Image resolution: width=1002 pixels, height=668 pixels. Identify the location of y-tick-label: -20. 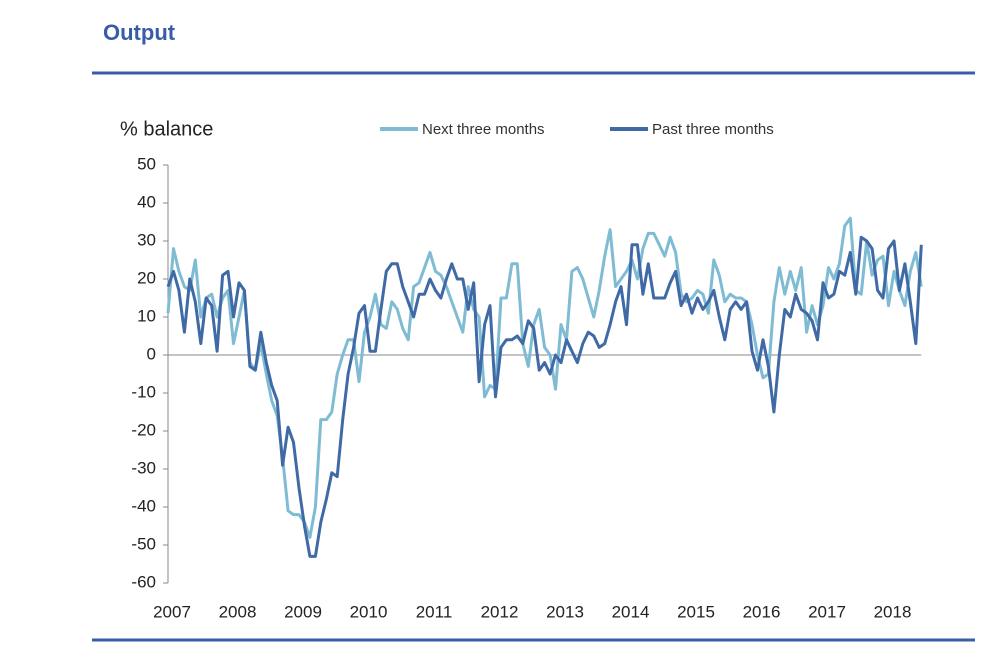
(143, 429).